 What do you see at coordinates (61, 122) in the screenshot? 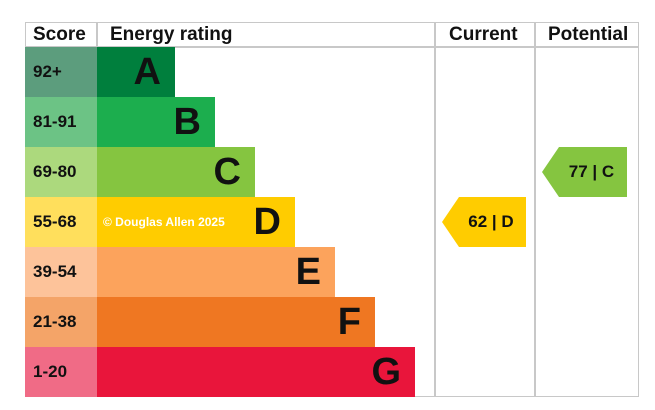
I see `score-range-b: 81-91` at bounding box center [61, 122].